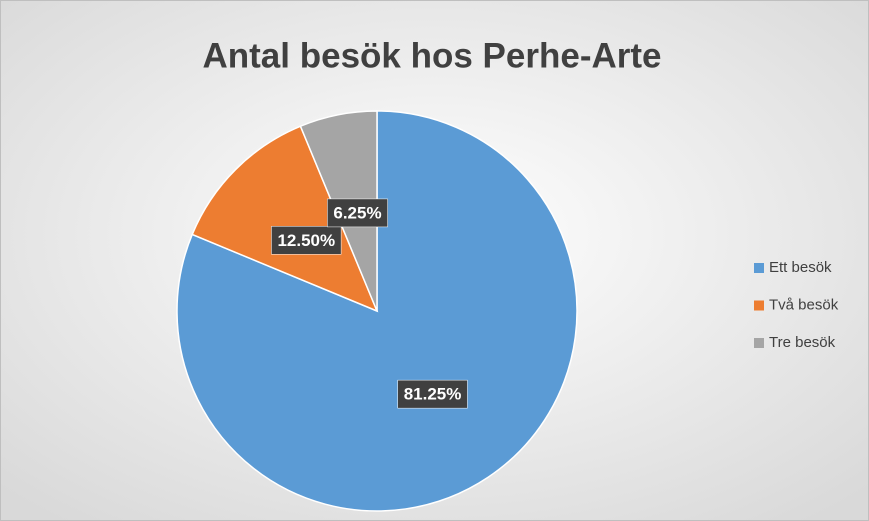 The width and height of the screenshot is (869, 521). I want to click on data-label: 81.25%, so click(433, 394).